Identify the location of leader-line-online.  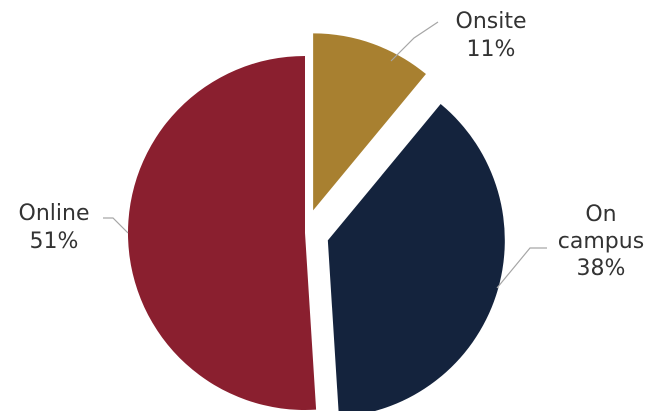
(116, 225).